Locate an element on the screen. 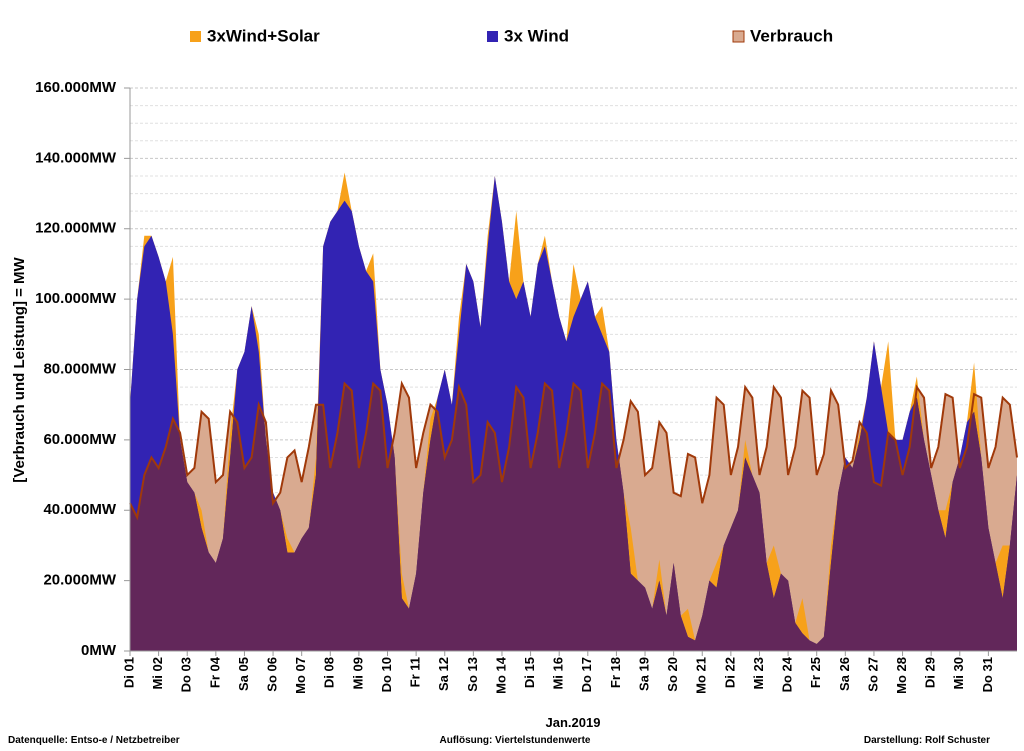  x-tick-label: Fr 18 is located at coordinates (615, 672).